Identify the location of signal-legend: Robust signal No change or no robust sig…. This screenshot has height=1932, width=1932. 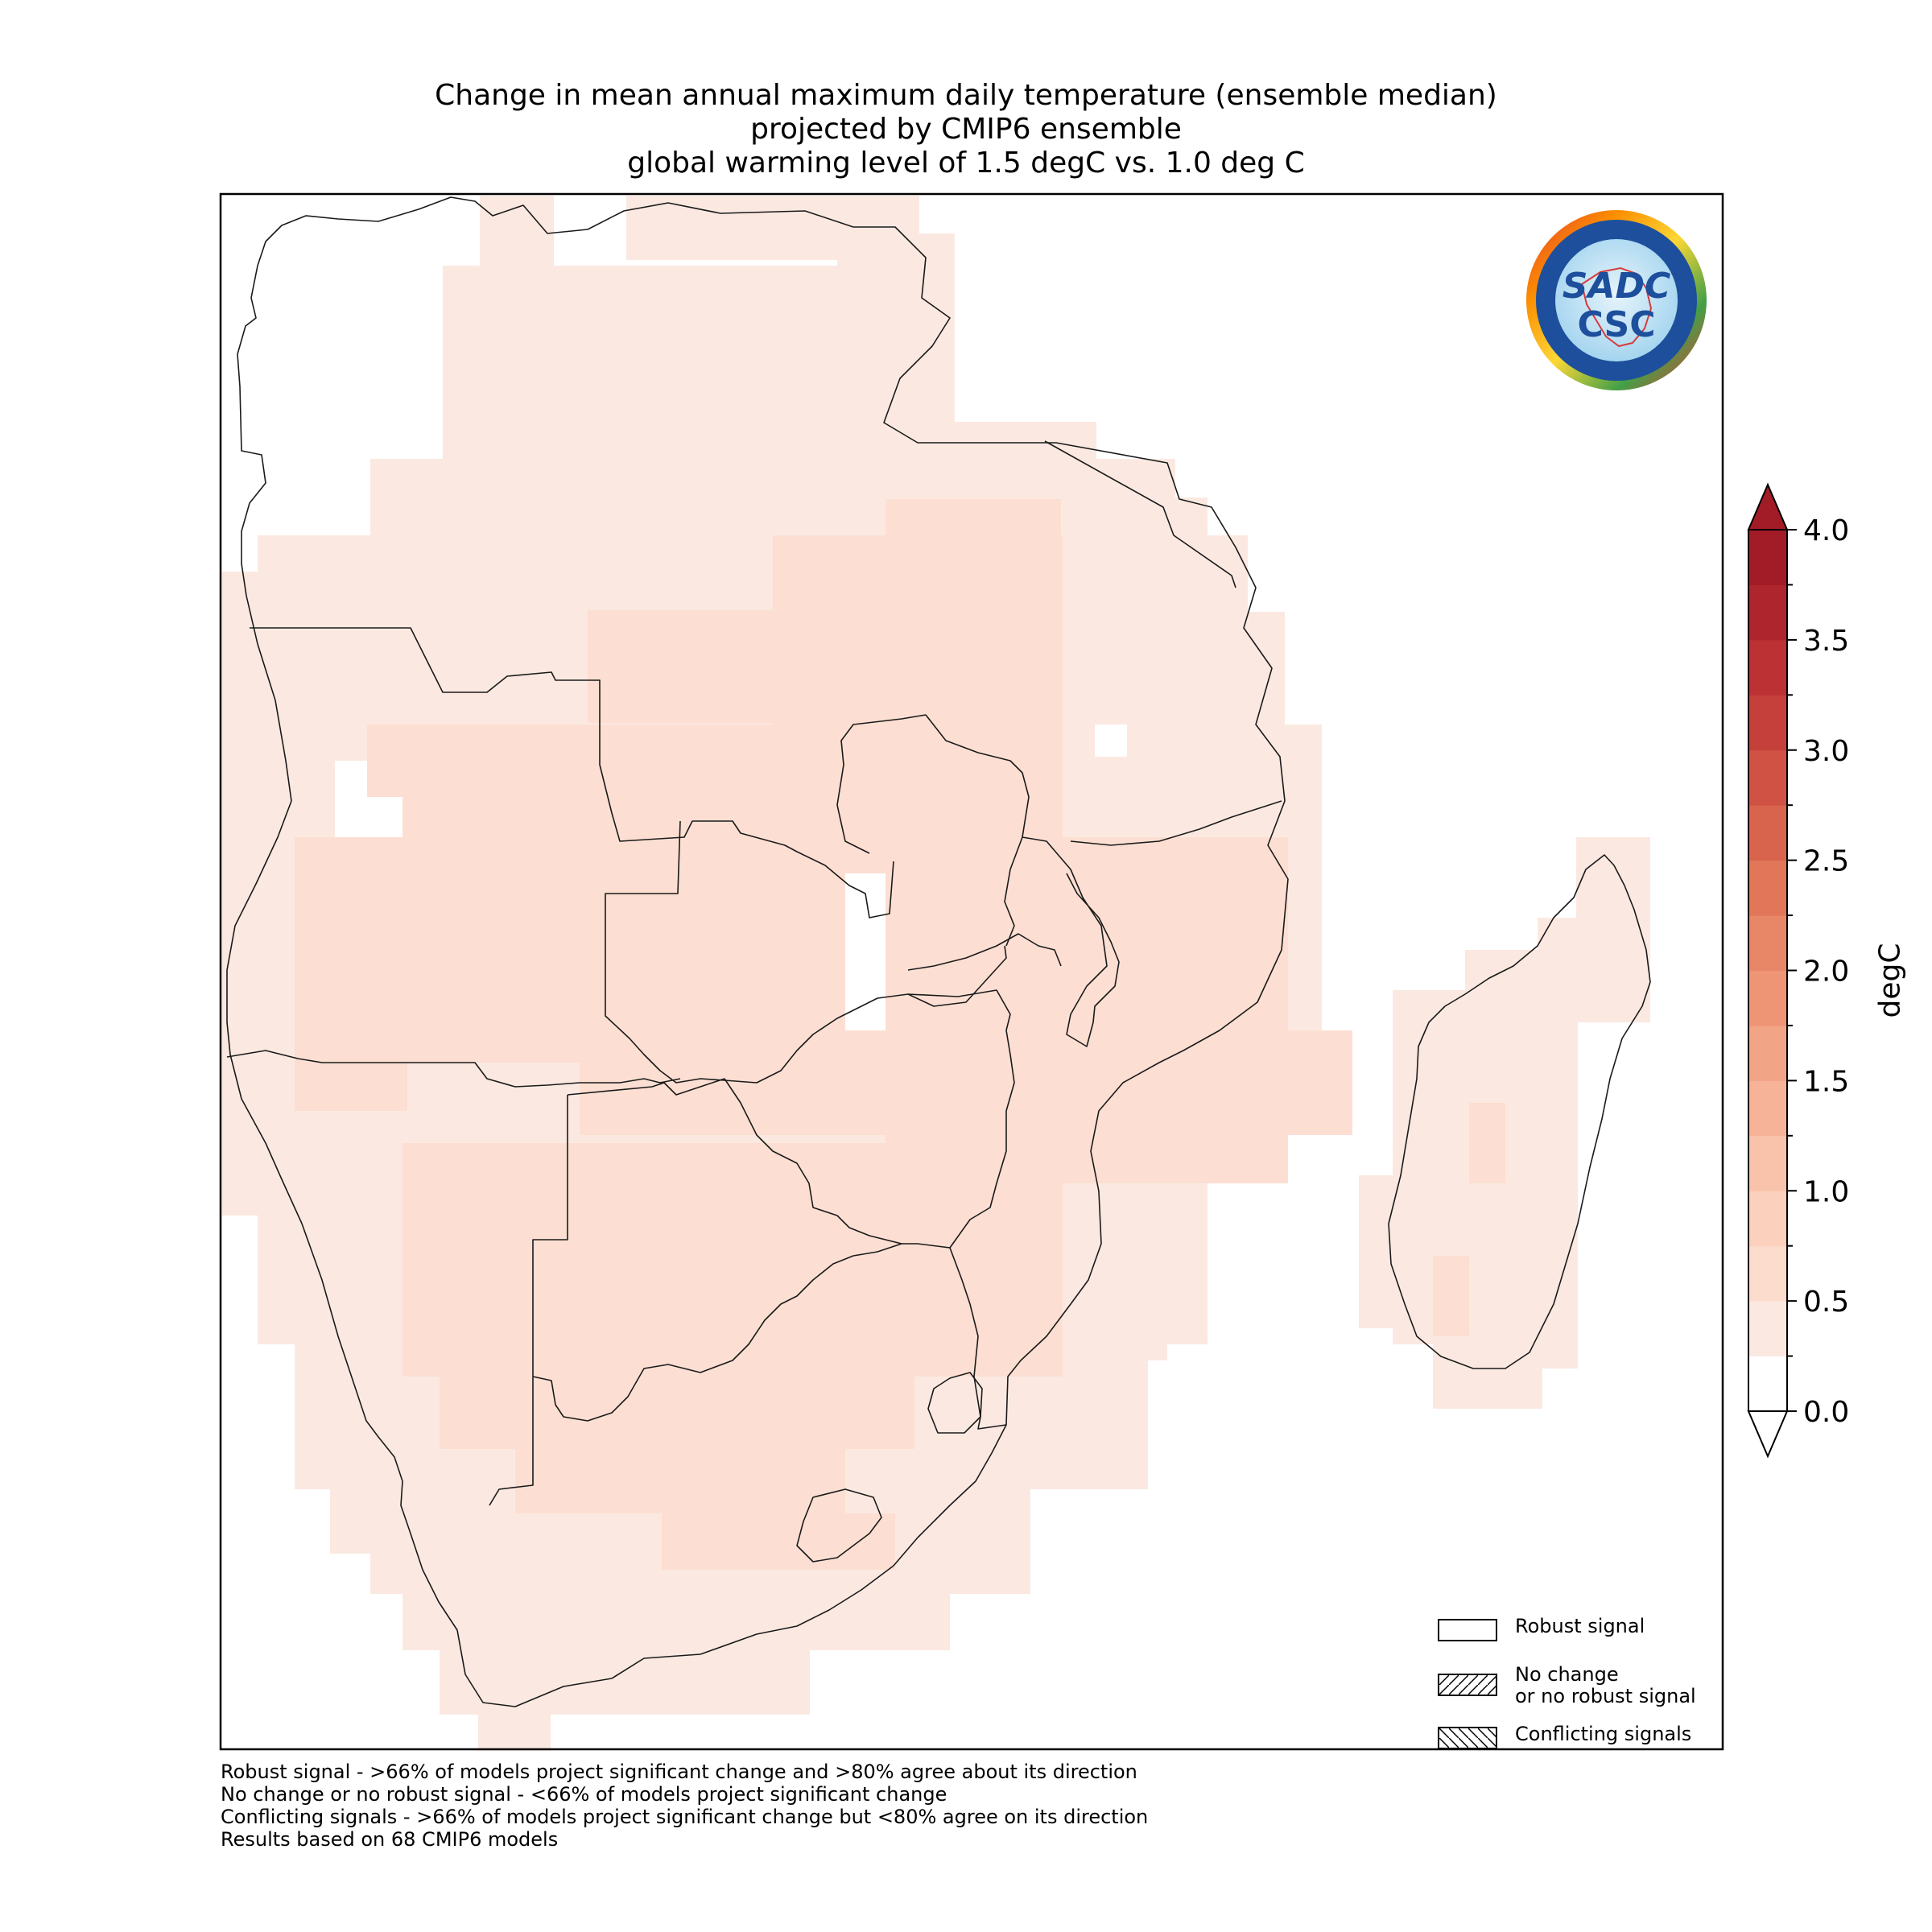
(1583, 1692).